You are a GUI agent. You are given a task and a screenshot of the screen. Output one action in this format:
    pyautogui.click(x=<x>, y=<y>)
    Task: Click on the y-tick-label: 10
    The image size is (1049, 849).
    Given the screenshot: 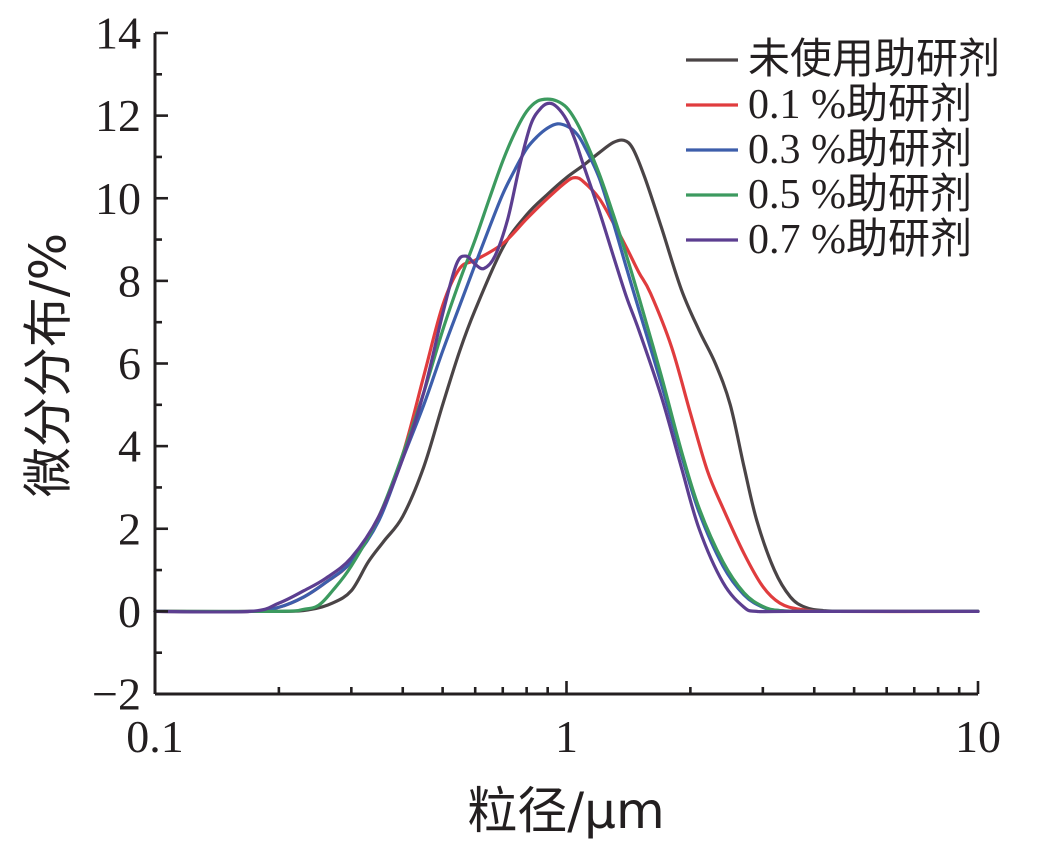 What is the action you would take?
    pyautogui.click(x=118, y=198)
    